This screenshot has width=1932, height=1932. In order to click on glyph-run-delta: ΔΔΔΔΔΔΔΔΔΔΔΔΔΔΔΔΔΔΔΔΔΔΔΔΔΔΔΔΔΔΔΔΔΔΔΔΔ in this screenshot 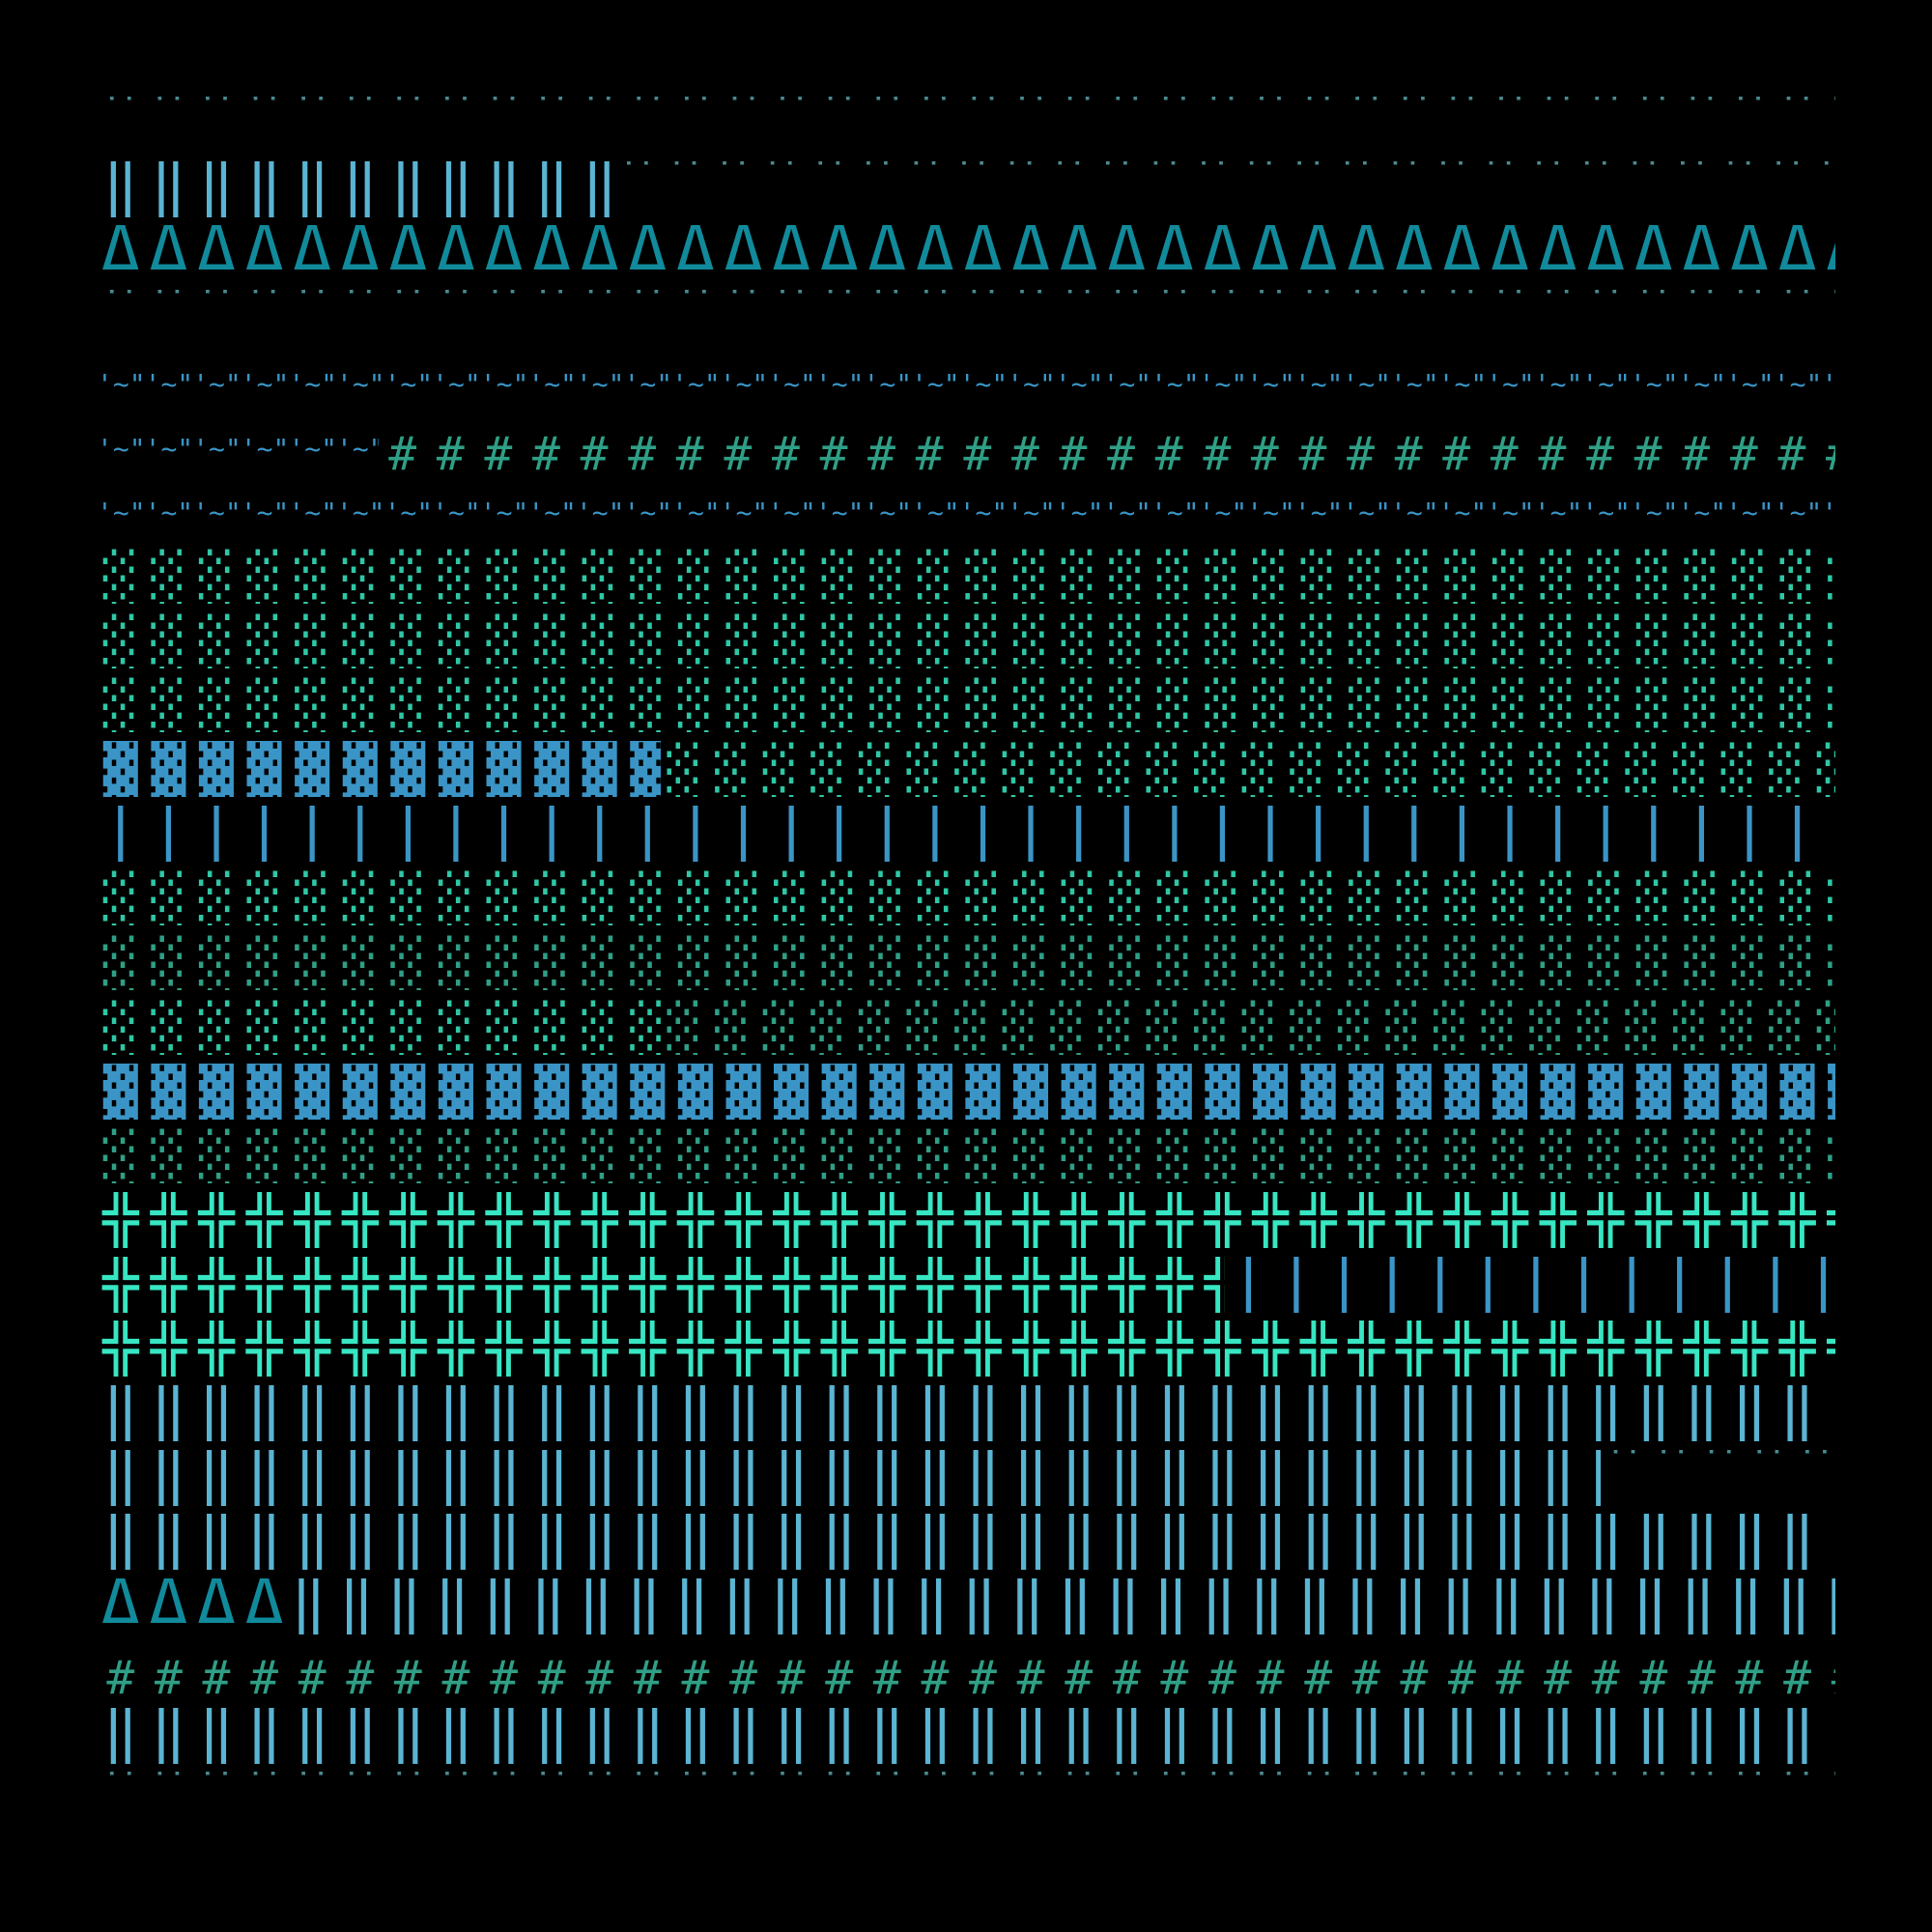, I will do `click(967, 253)`.